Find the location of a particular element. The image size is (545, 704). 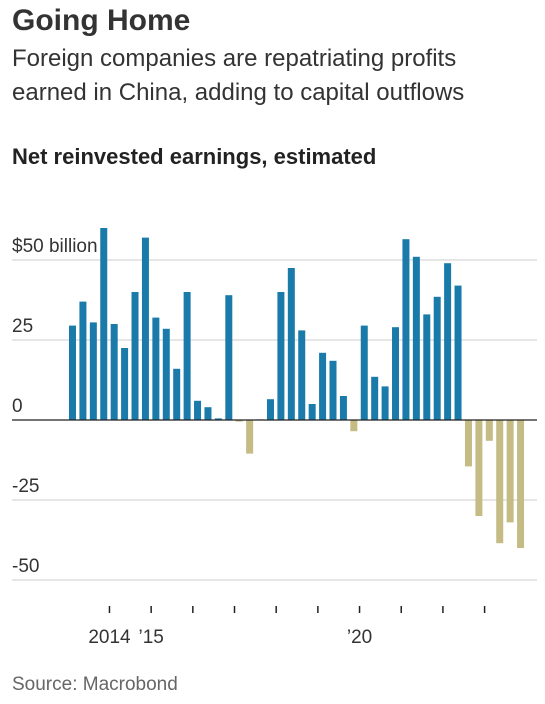

y-tick-label: 25 is located at coordinates (22, 326).